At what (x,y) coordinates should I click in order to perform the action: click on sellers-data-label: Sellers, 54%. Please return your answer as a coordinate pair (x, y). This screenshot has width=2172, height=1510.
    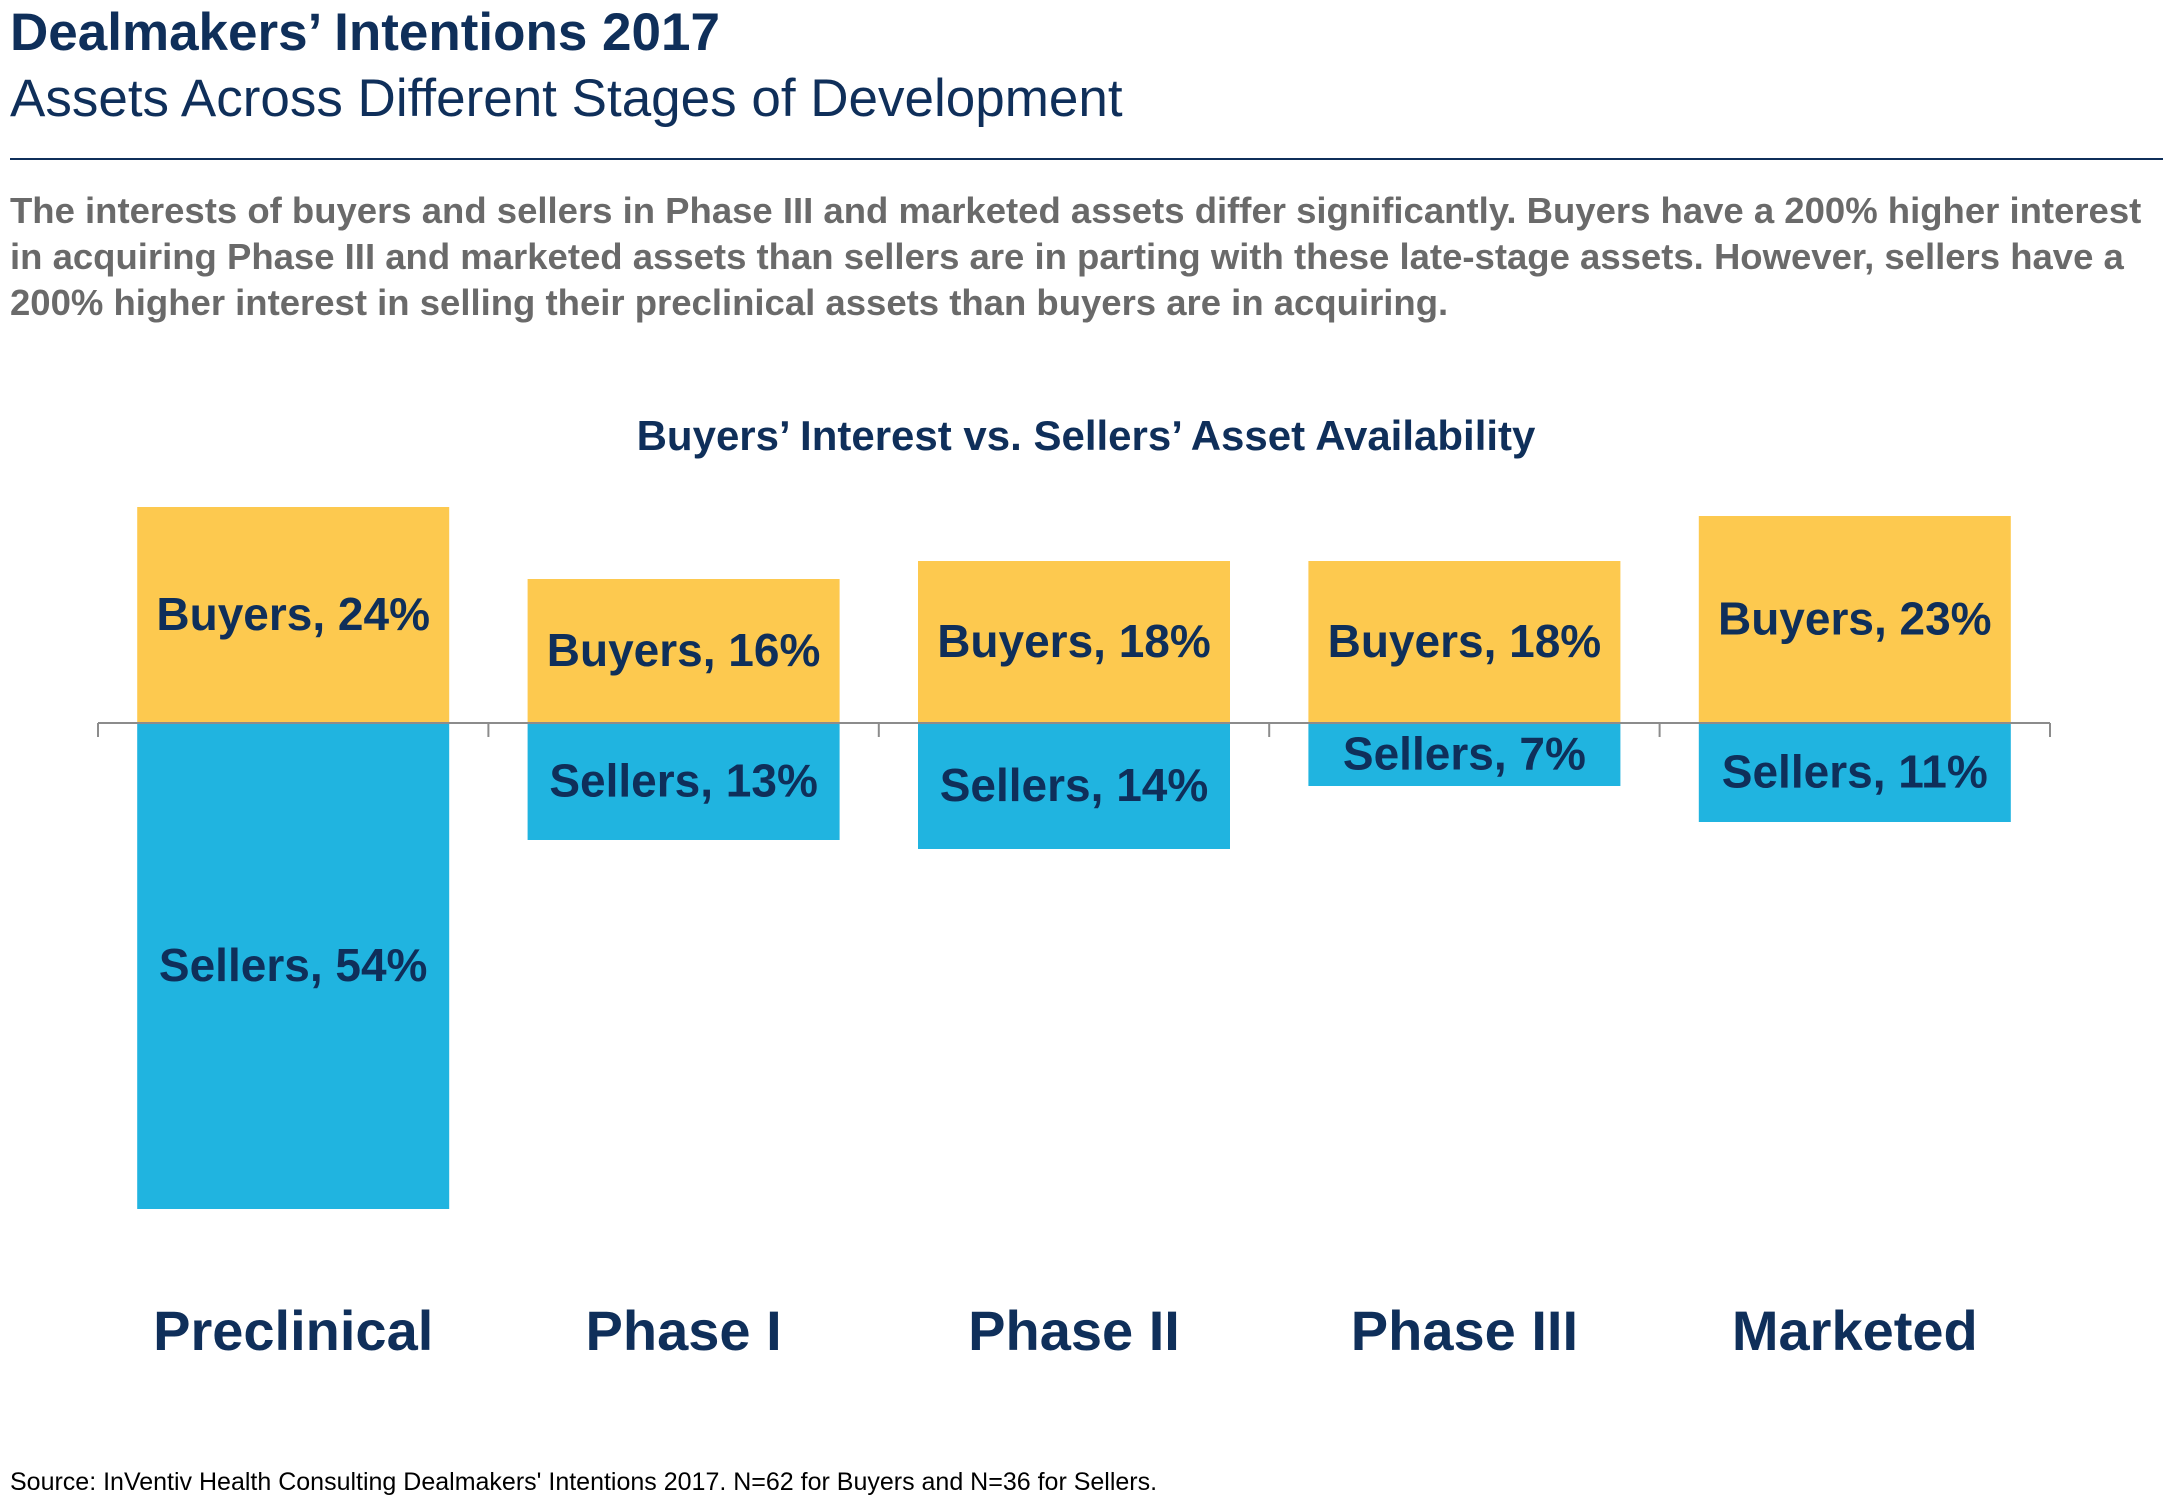
    Looking at the image, I should click on (293, 965).